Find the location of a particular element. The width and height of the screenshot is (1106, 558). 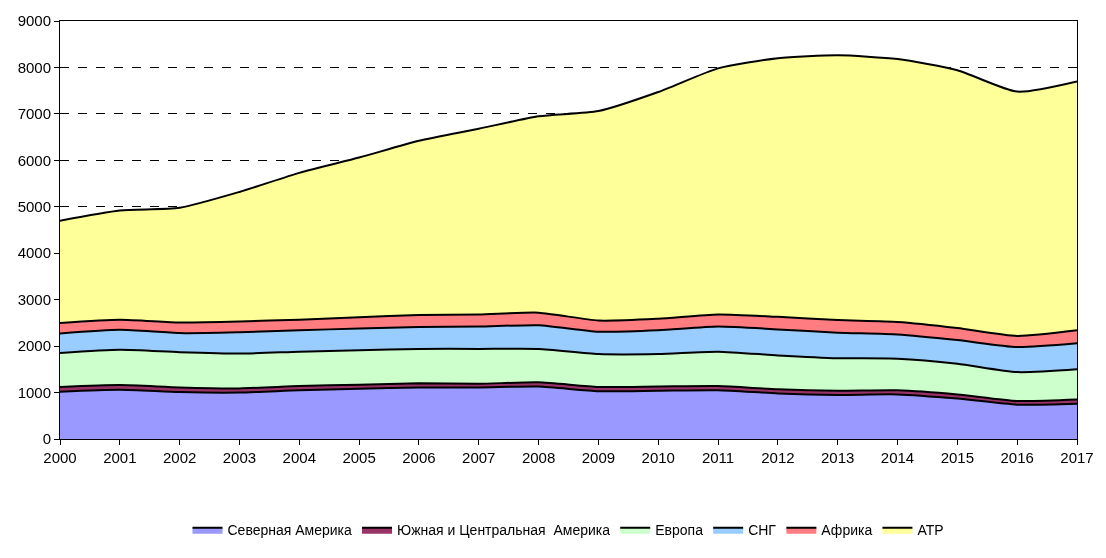

x-tick-label: 2013 is located at coordinates (838, 457).